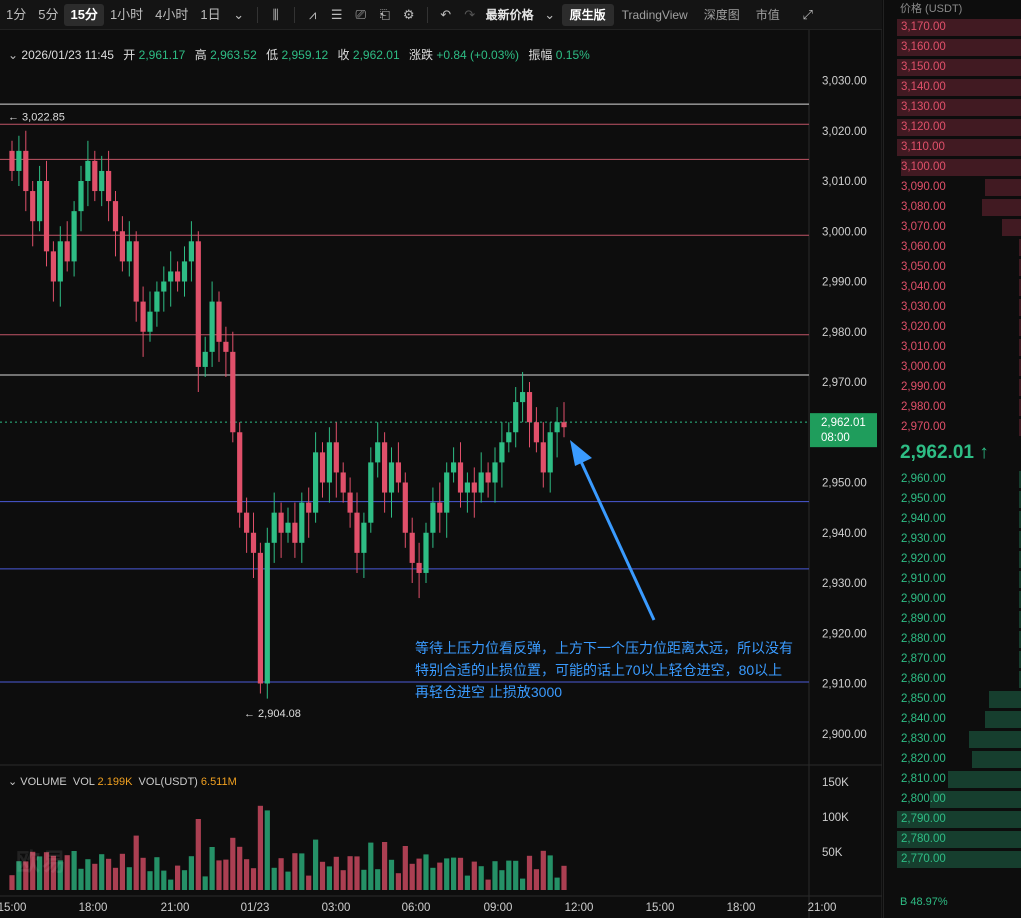 This screenshot has height=918, width=1021. What do you see at coordinates (923, 307) in the screenshot?
I see `orderbook-price: 3,030.00` at bounding box center [923, 307].